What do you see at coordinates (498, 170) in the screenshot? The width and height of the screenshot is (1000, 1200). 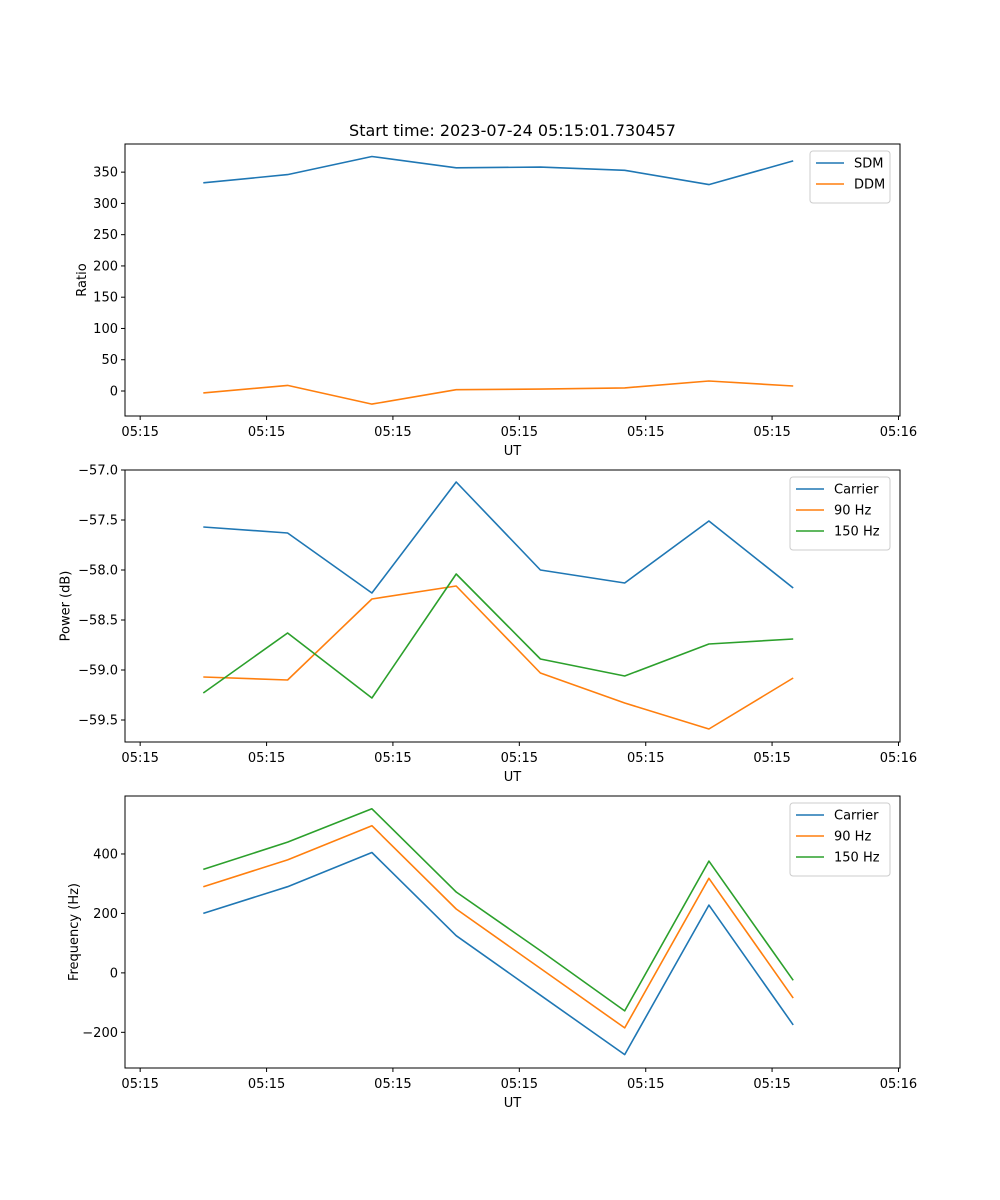 I see `series-line-sdm` at bounding box center [498, 170].